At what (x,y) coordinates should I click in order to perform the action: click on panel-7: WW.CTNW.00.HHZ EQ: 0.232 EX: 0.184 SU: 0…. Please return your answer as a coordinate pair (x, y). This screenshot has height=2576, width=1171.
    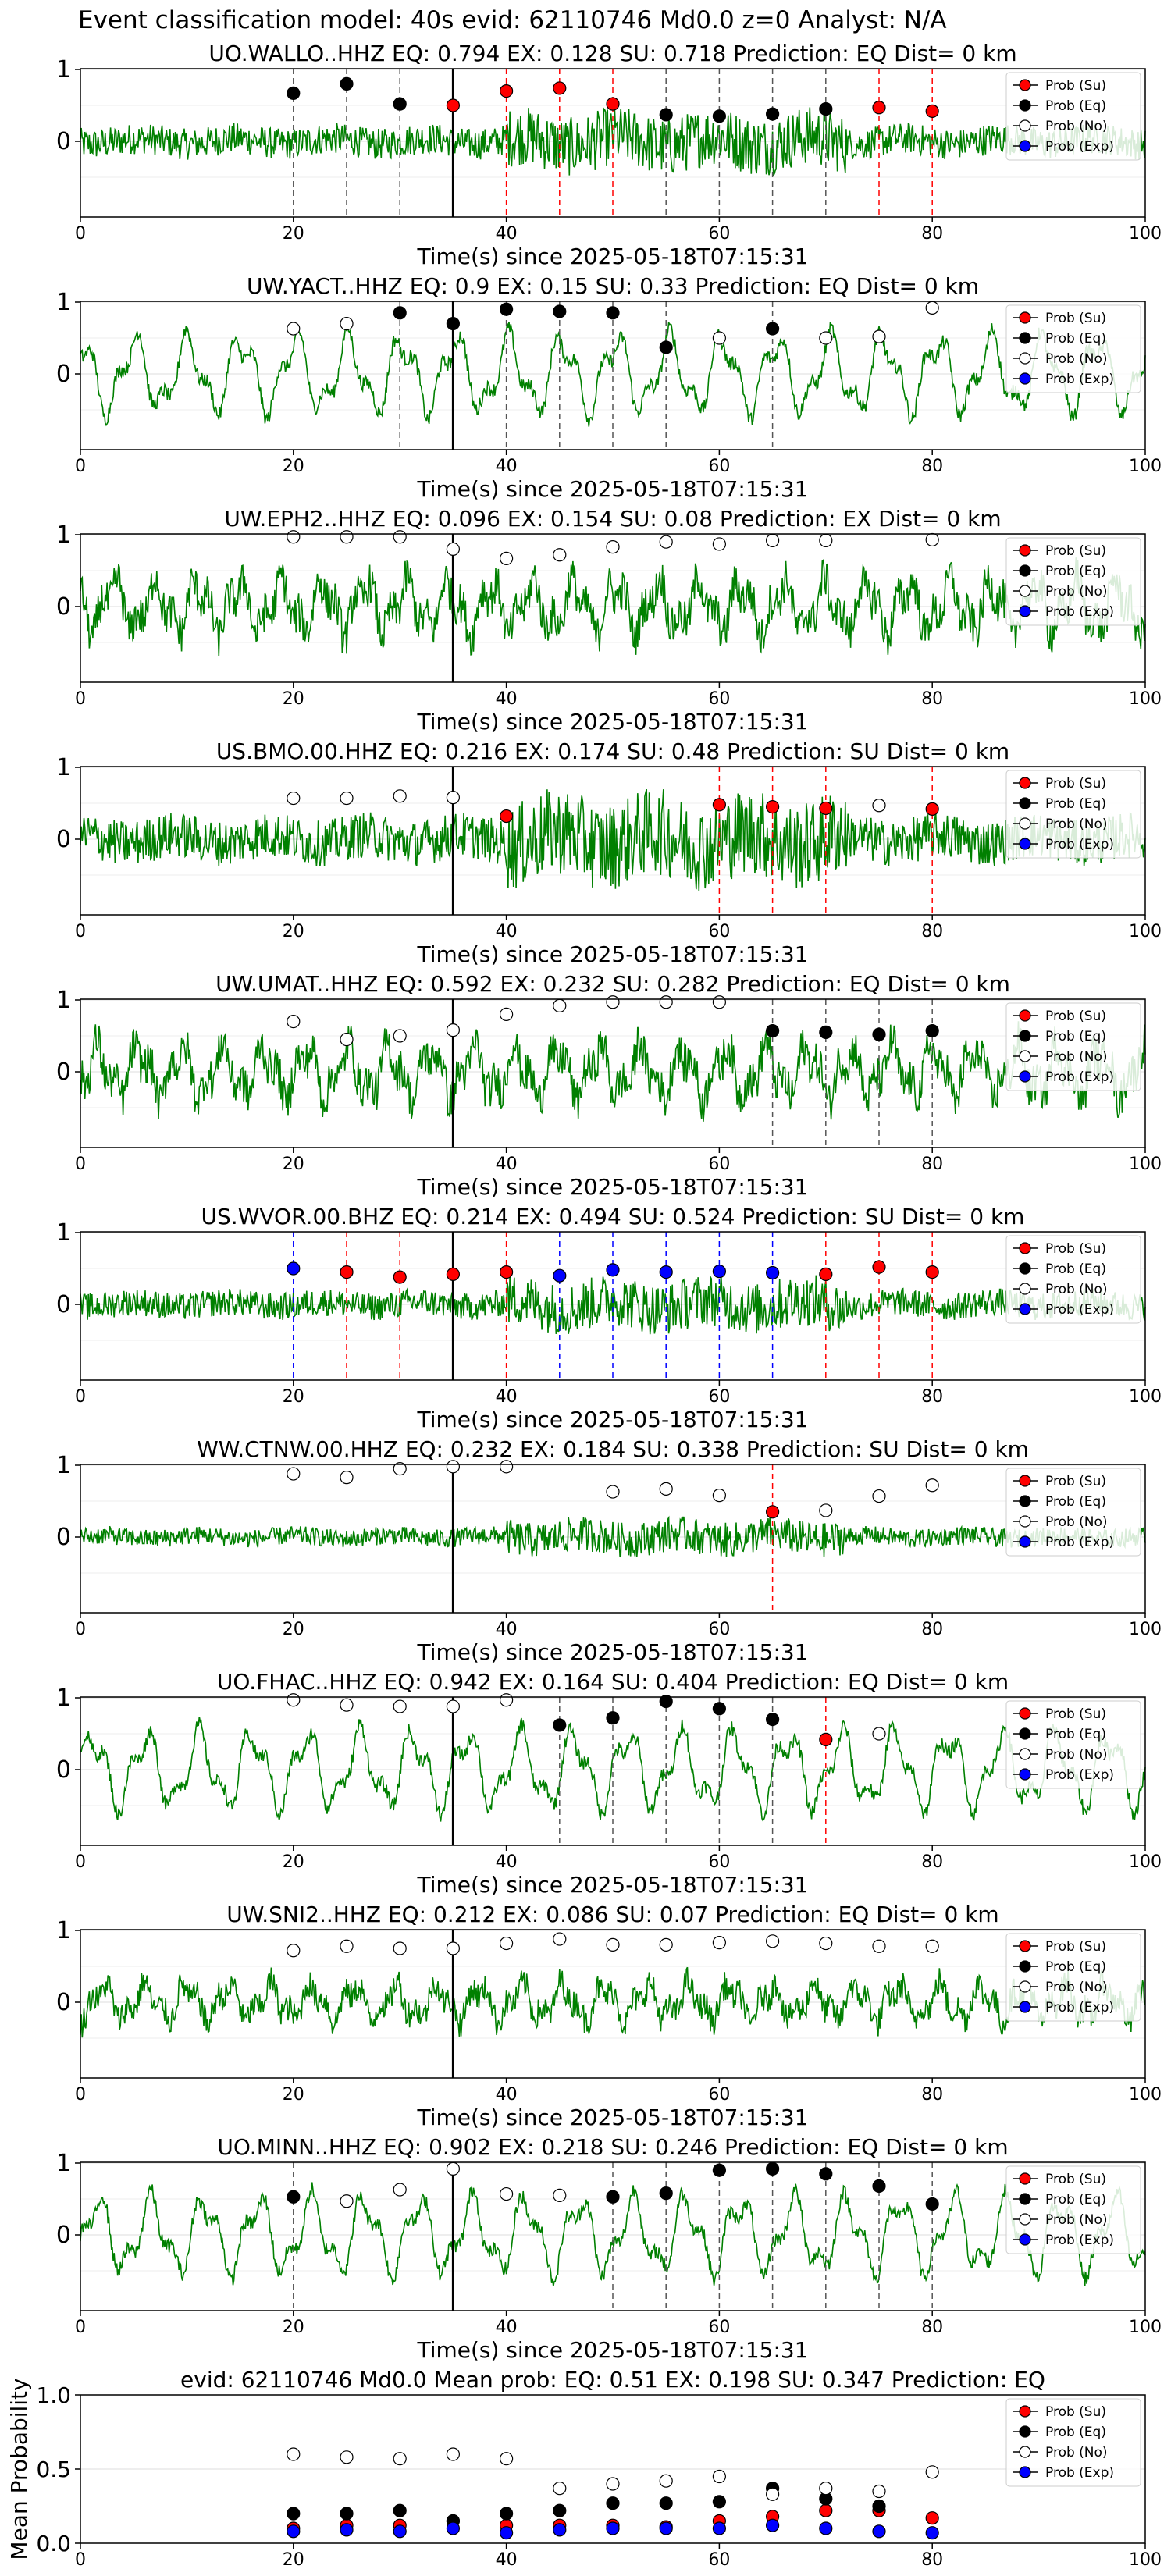
    Looking at the image, I should click on (609, 1550).